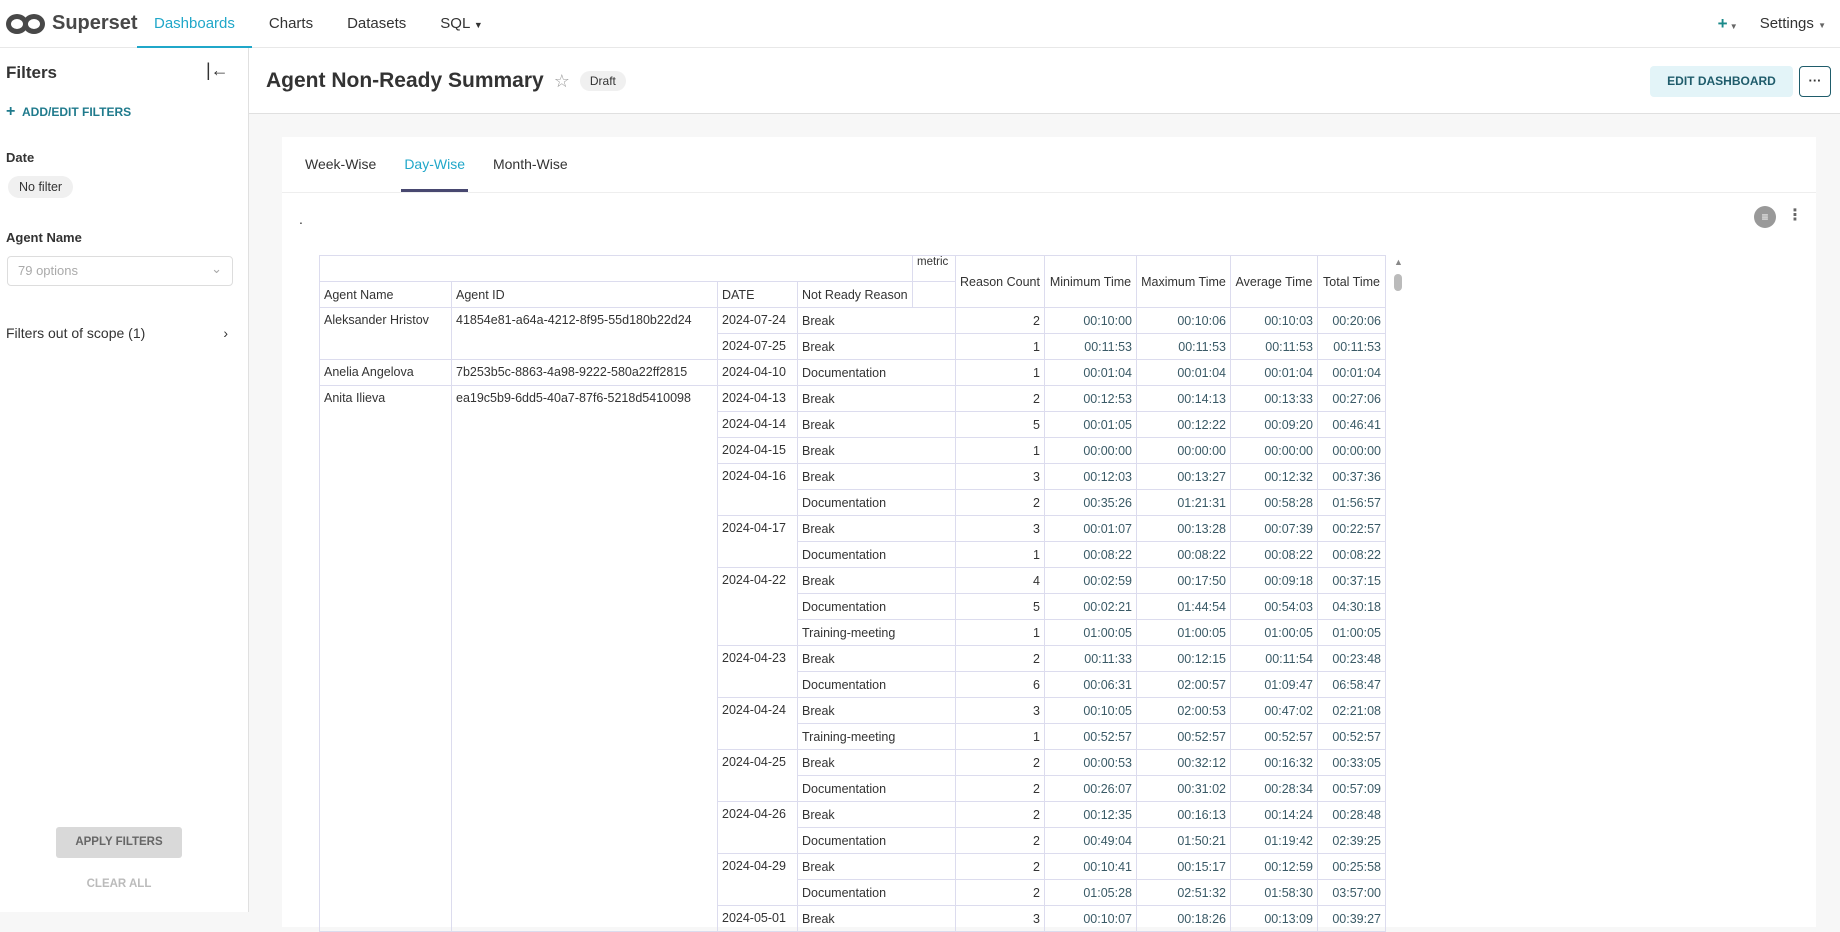 The width and height of the screenshot is (1840, 932). What do you see at coordinates (757, 775) in the screenshot?
I see `date-cell: 2024-04-25` at bounding box center [757, 775].